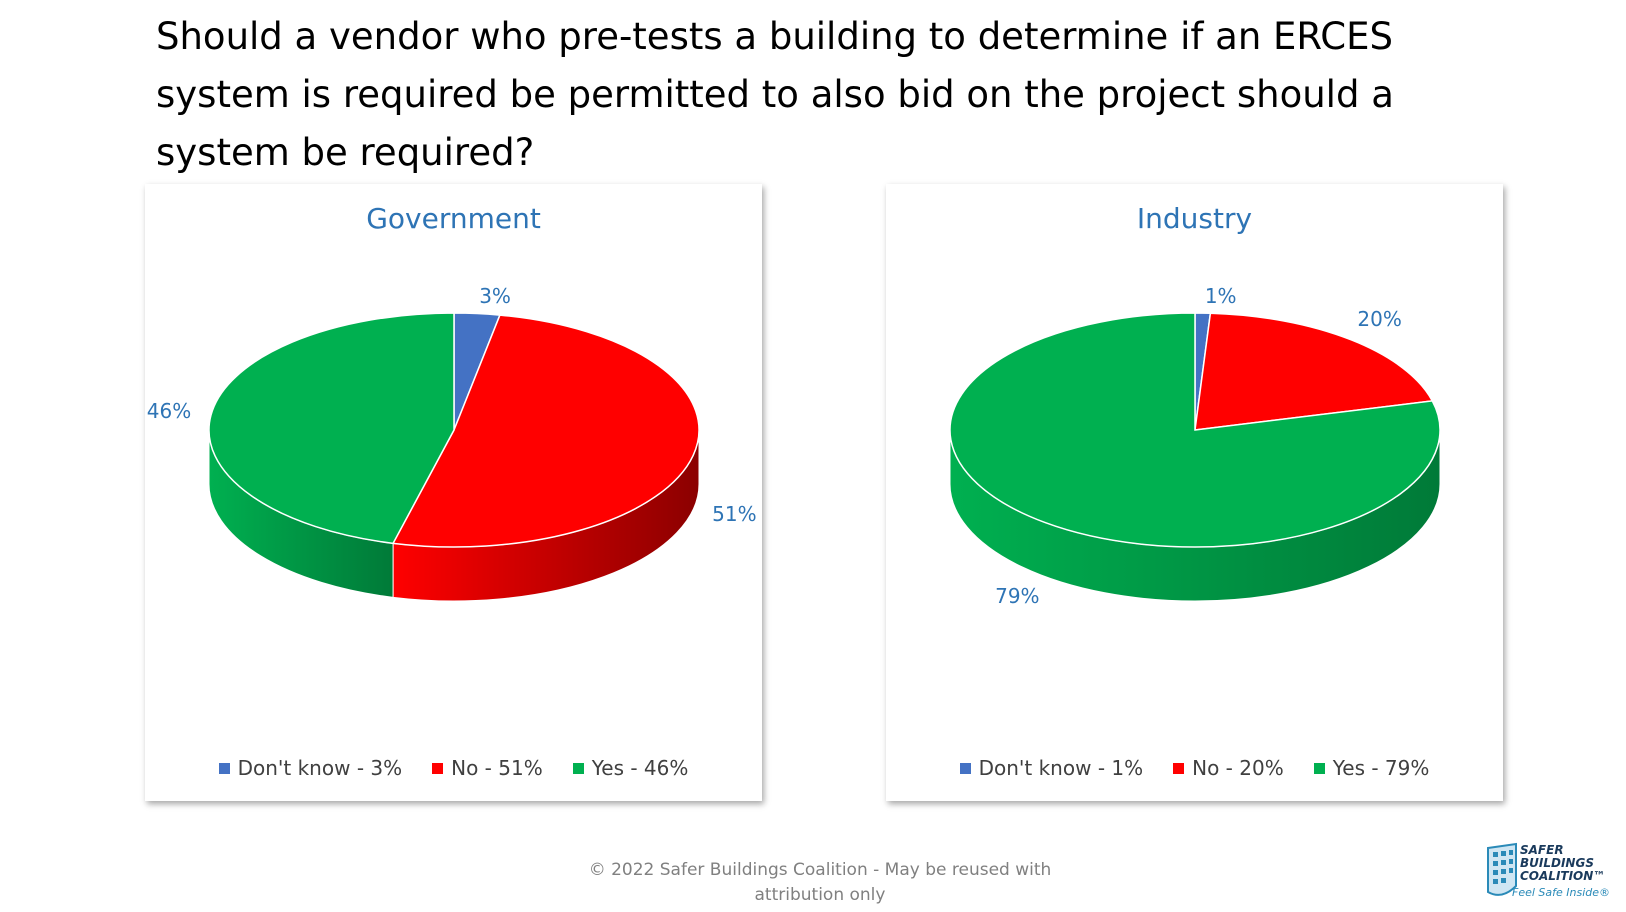  I want to click on legend-label: Yes - 79%, so click(1381, 768).